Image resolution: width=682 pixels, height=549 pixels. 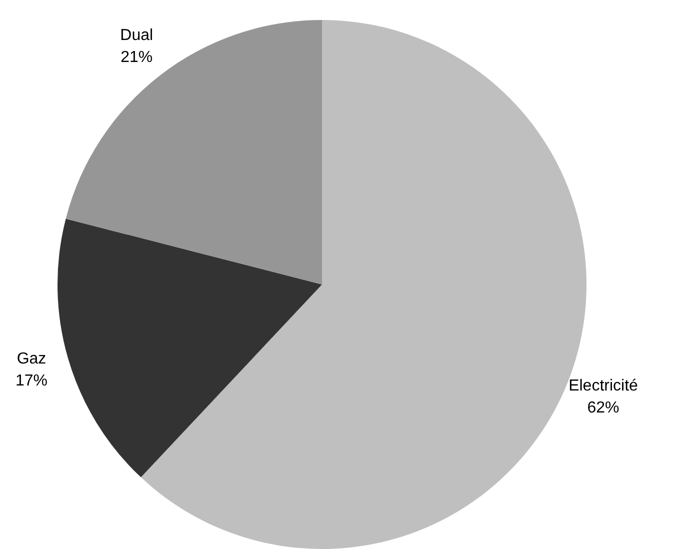 I want to click on slice-label: Gaz, so click(x=31, y=359).